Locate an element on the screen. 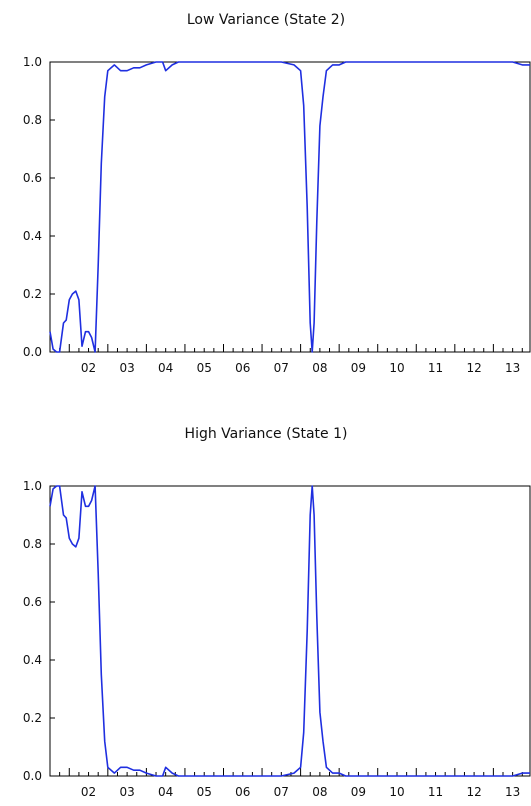 The width and height of the screenshot is (531, 806). chart-title-high-variance: High Variance (State 1) is located at coordinates (266, 434).